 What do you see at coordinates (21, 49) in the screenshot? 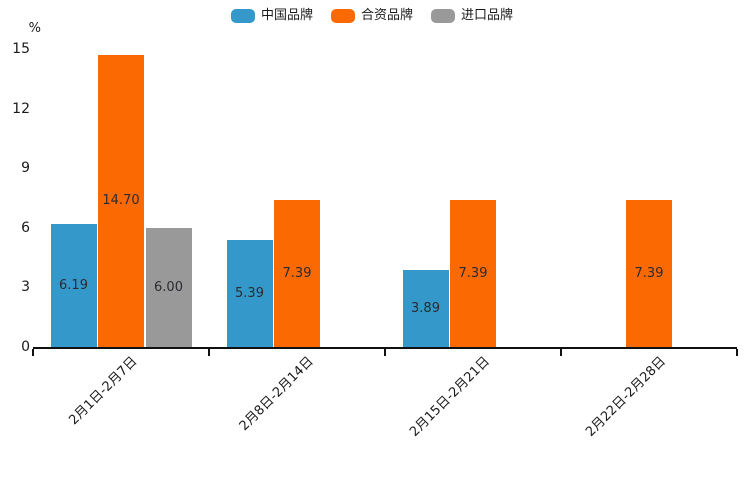
I see `y-axis-tick-label: 15` at bounding box center [21, 49].